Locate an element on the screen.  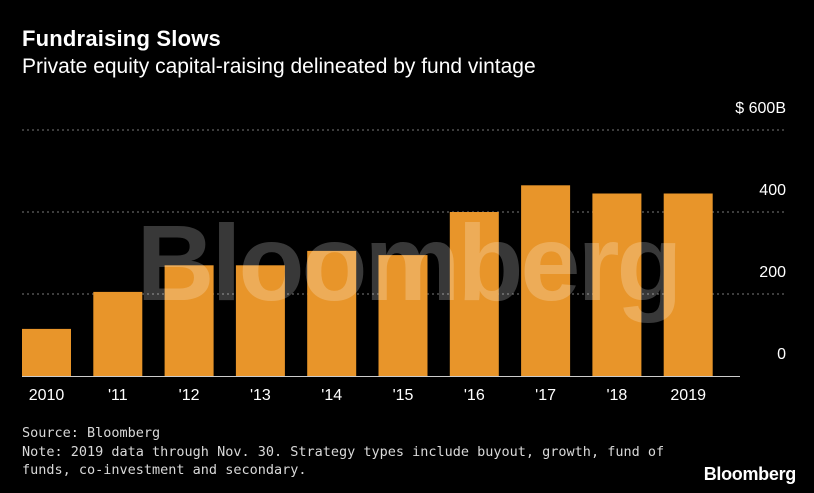
y-tick-label: 200 is located at coordinates (772, 272).